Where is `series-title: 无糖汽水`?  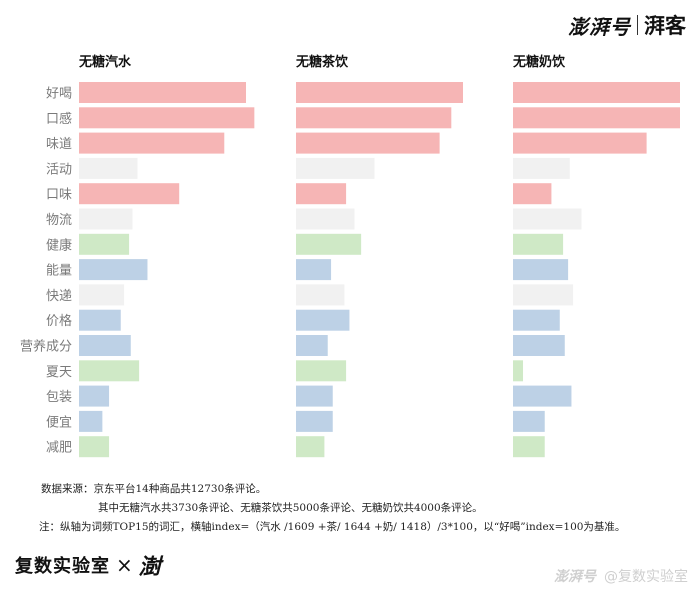 series-title: 无糖汽水 is located at coordinates (105, 62).